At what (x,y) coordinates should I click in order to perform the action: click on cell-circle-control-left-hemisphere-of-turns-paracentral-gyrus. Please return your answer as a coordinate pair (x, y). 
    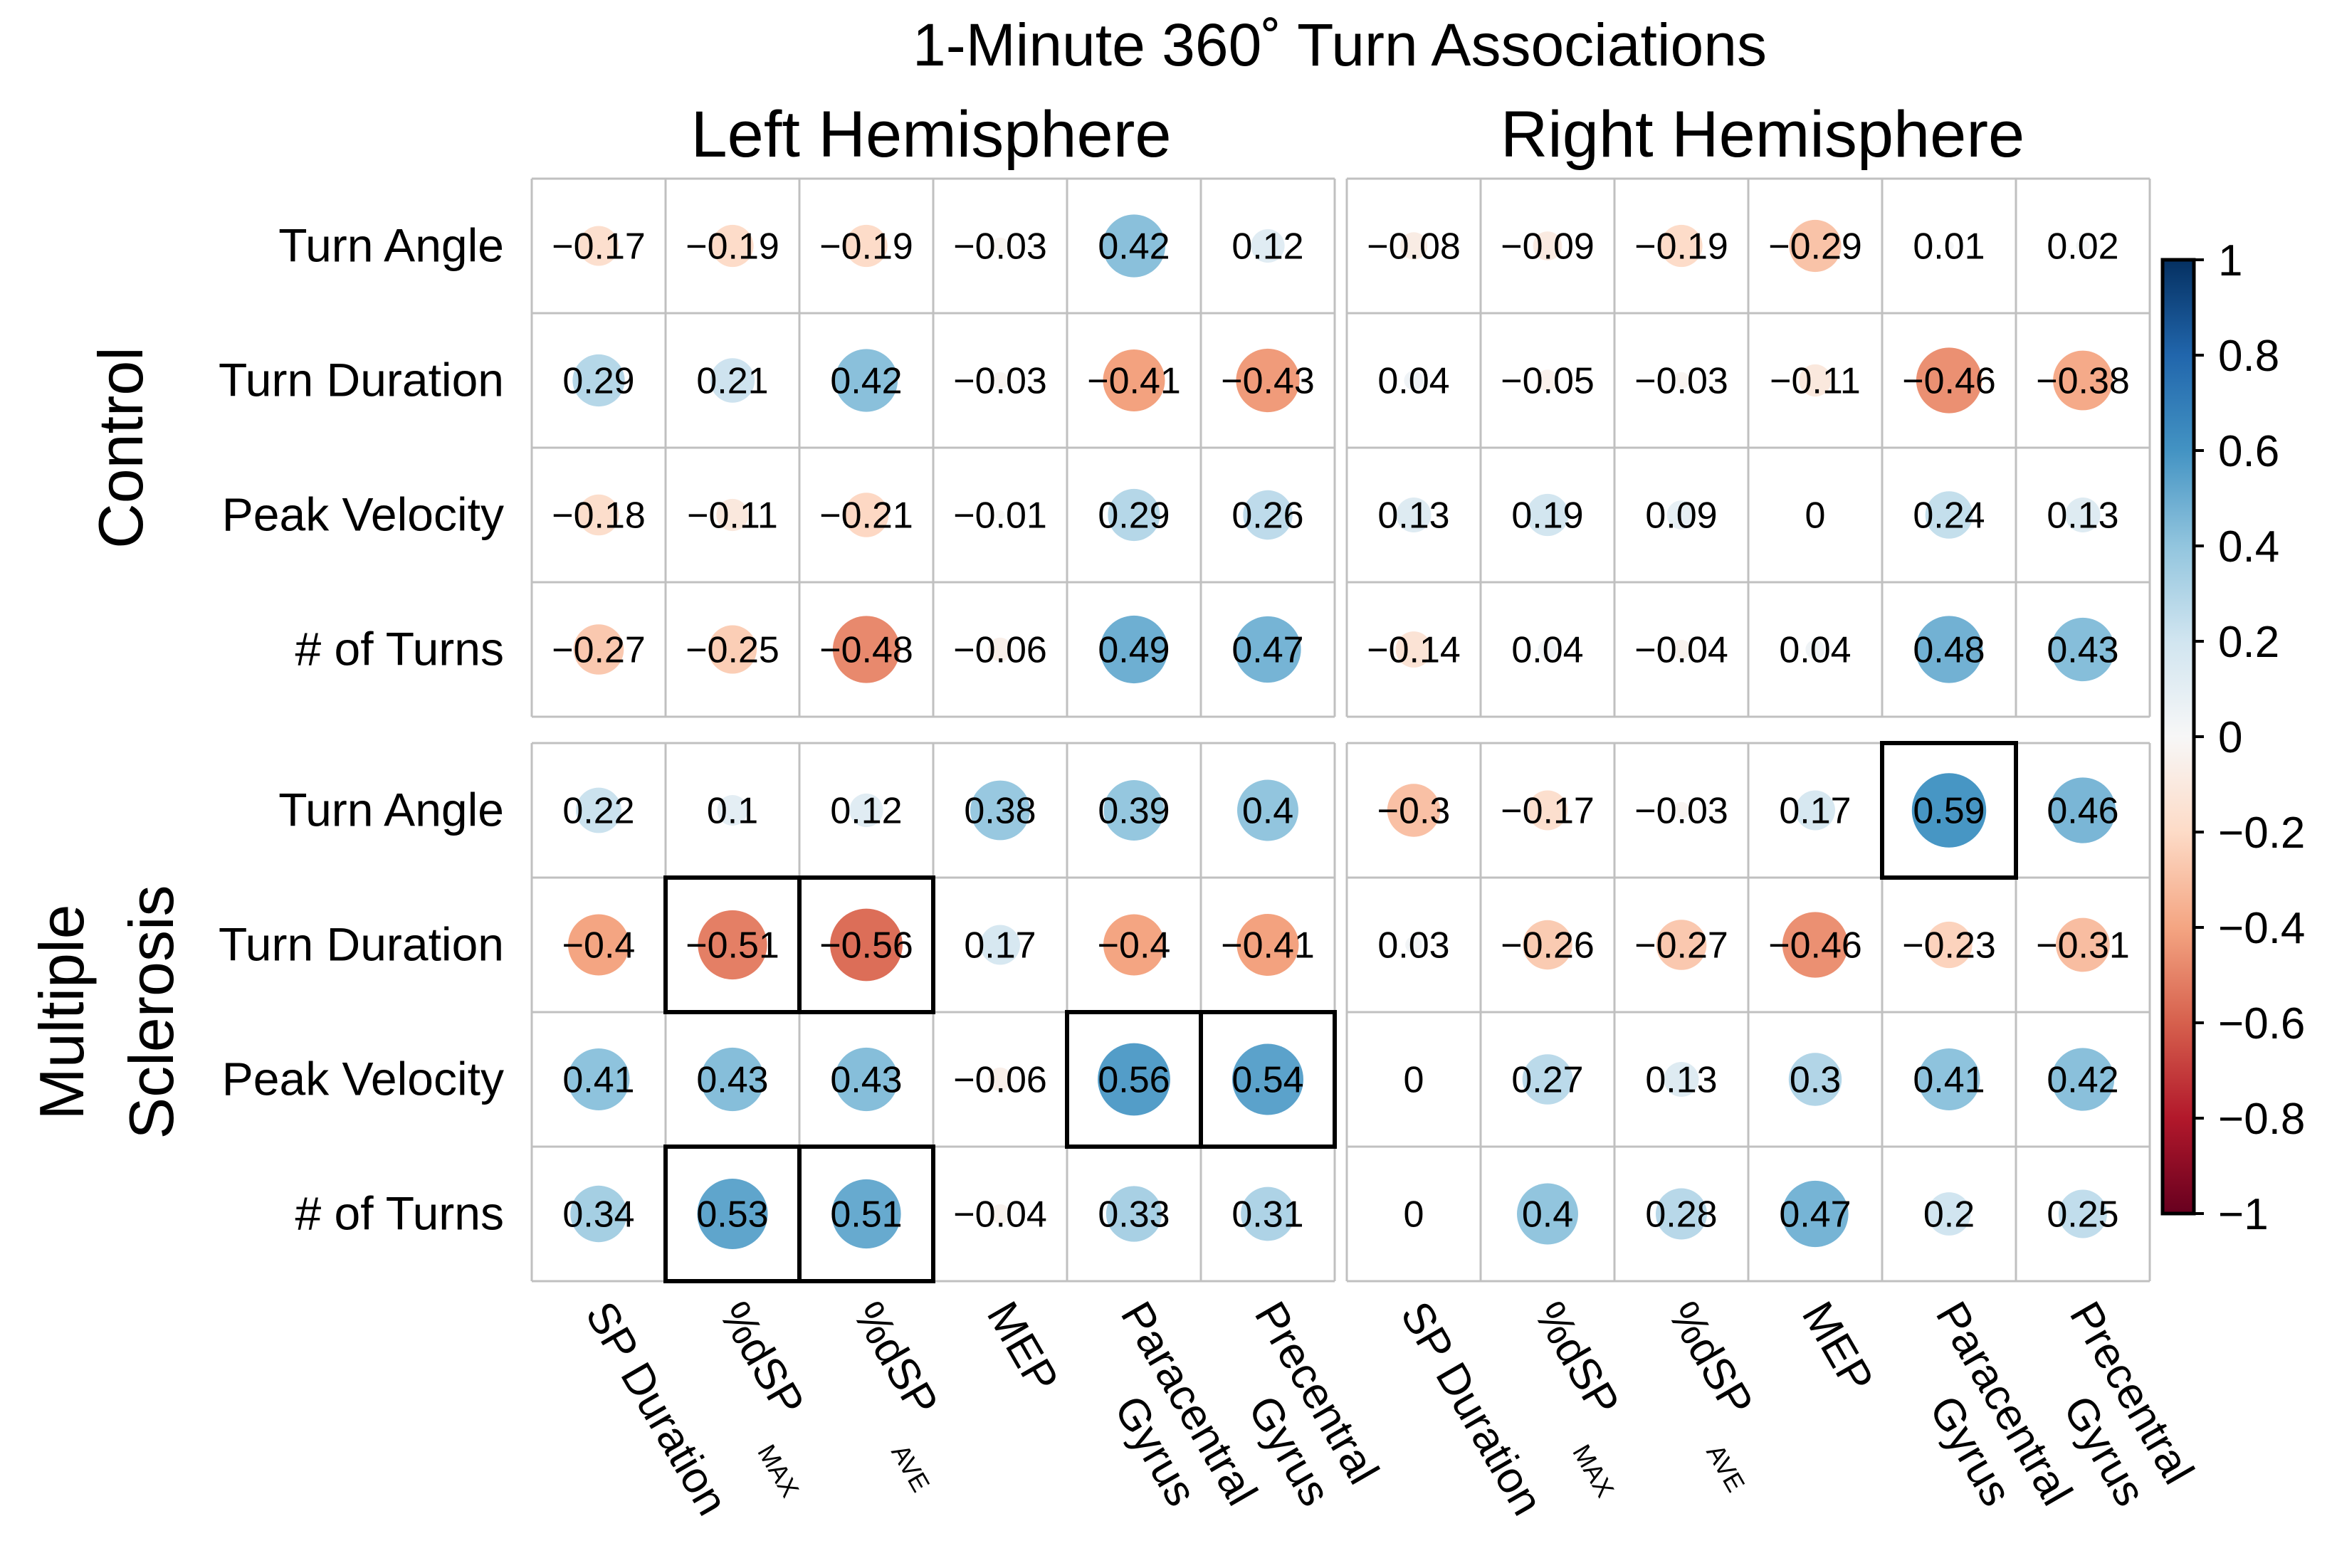
    Looking at the image, I should click on (1134, 649).